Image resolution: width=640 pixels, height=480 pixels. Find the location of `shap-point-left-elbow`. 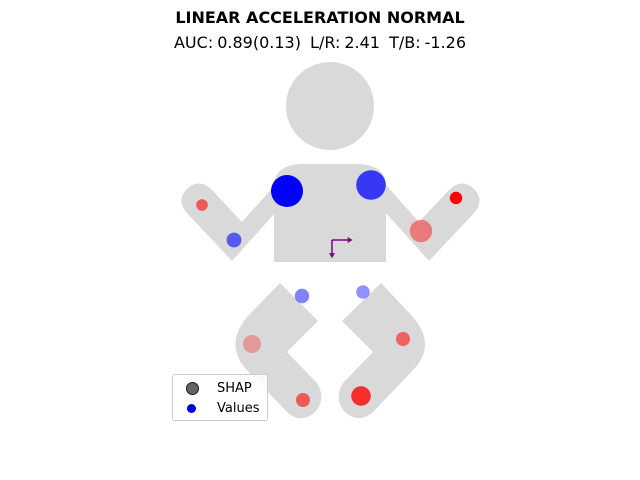

shap-point-left-elbow is located at coordinates (234, 240).